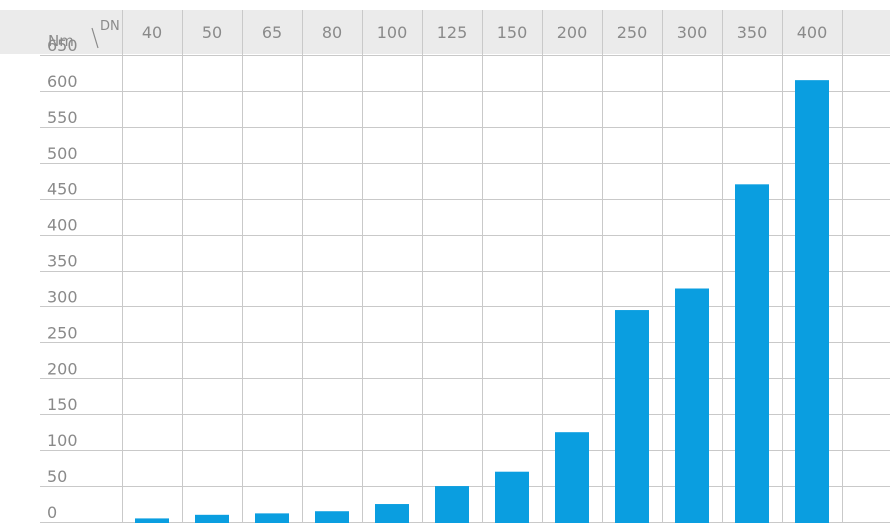 The height and width of the screenshot is (523, 890). I want to click on y-tick-label: 600, so click(62, 81).